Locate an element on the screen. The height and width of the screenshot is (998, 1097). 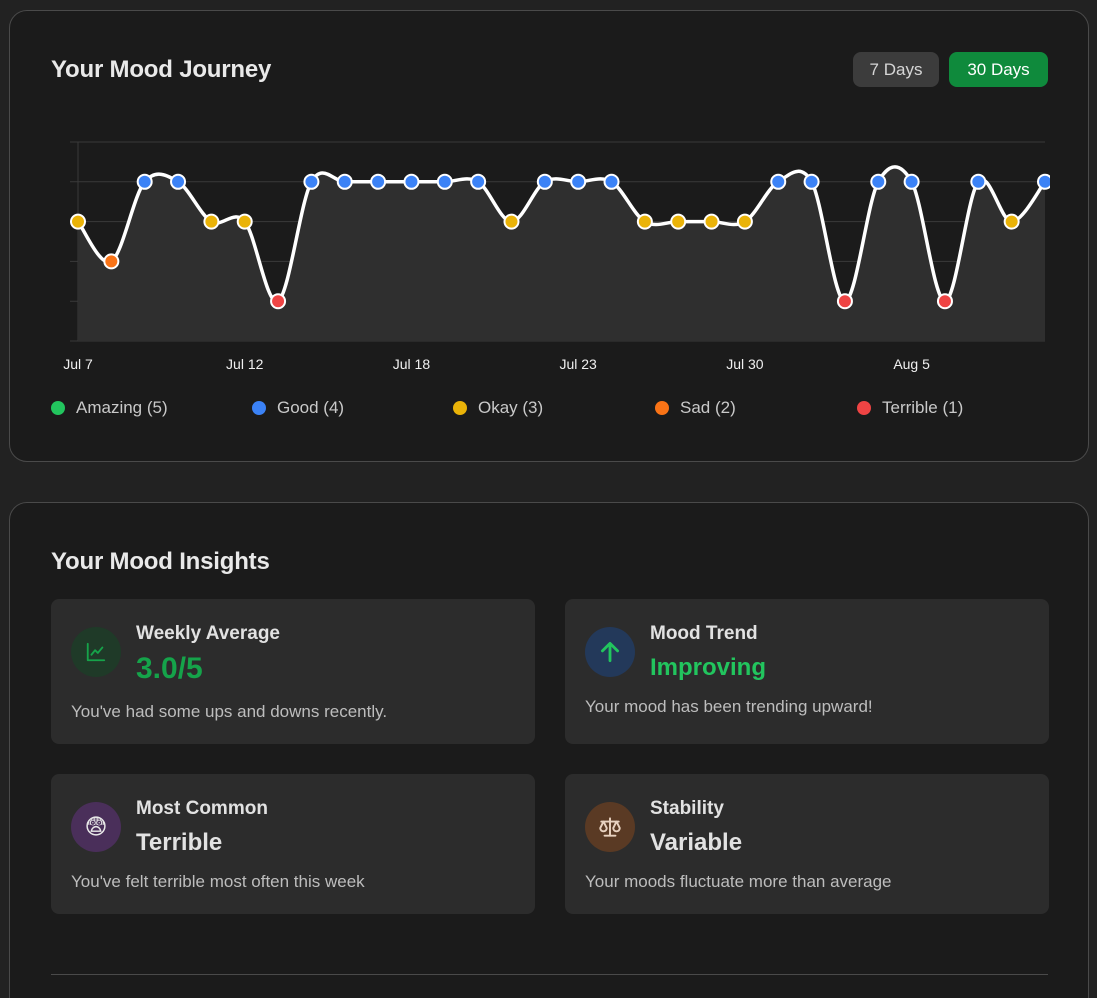
mood-journey-title: Your Mood Journey is located at coordinates (161, 69).